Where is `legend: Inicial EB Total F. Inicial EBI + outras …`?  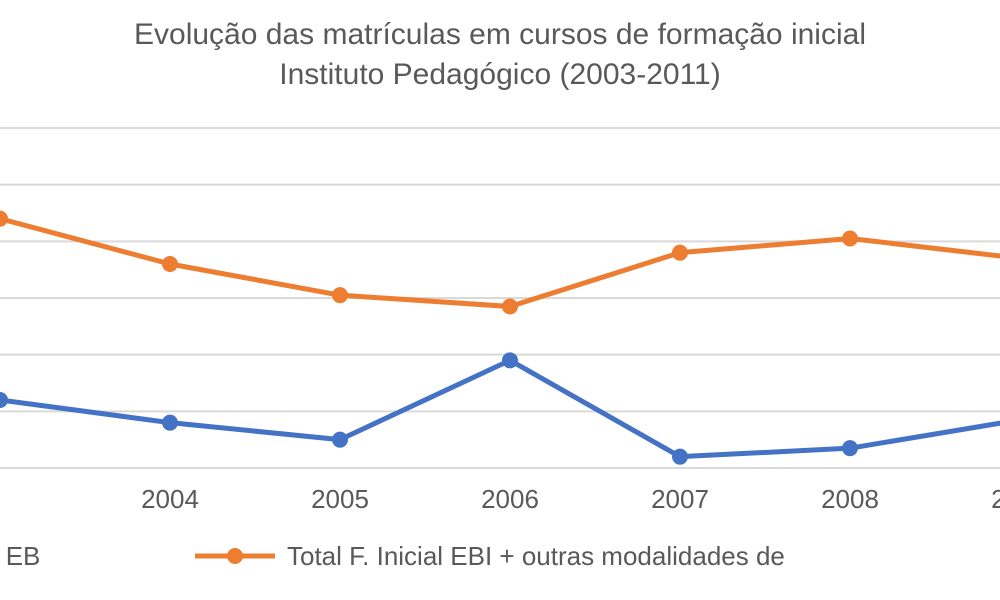
legend: Inicial EB Total F. Inicial EBI + outras … is located at coordinates (392, 556).